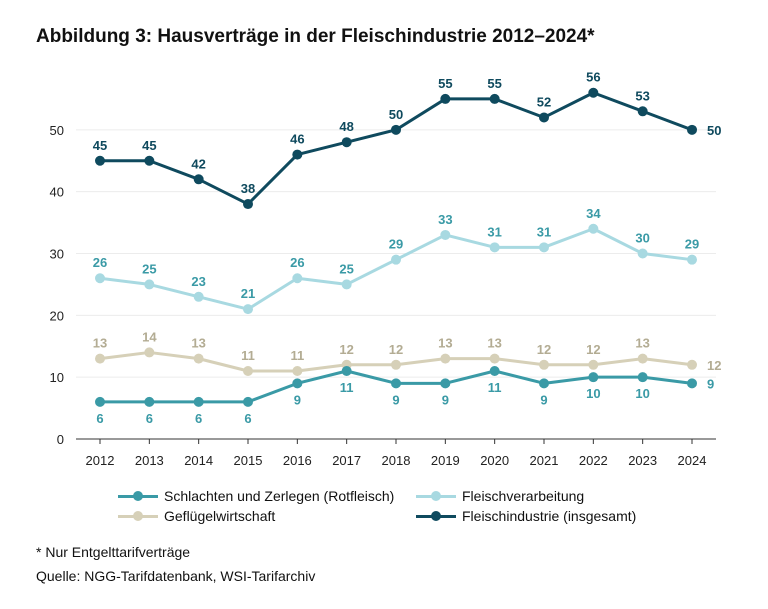 This screenshot has height=609, width=768. What do you see at coordinates (710, 383) in the screenshot?
I see `data-label-0-2024: 9` at bounding box center [710, 383].